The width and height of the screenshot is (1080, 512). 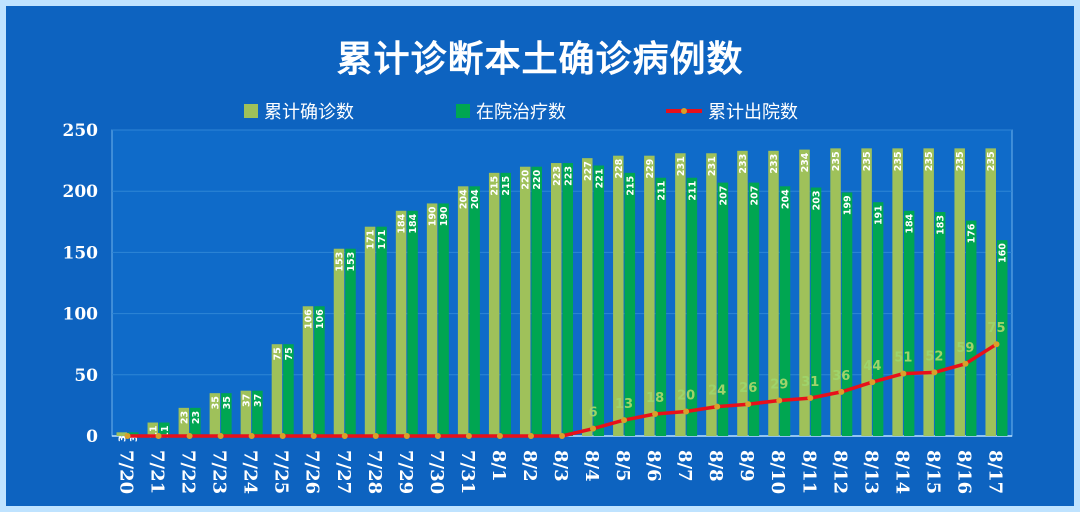 What do you see at coordinates (351, 262) in the screenshot?
I see `bar-label-in-hospital: 153` at bounding box center [351, 262].